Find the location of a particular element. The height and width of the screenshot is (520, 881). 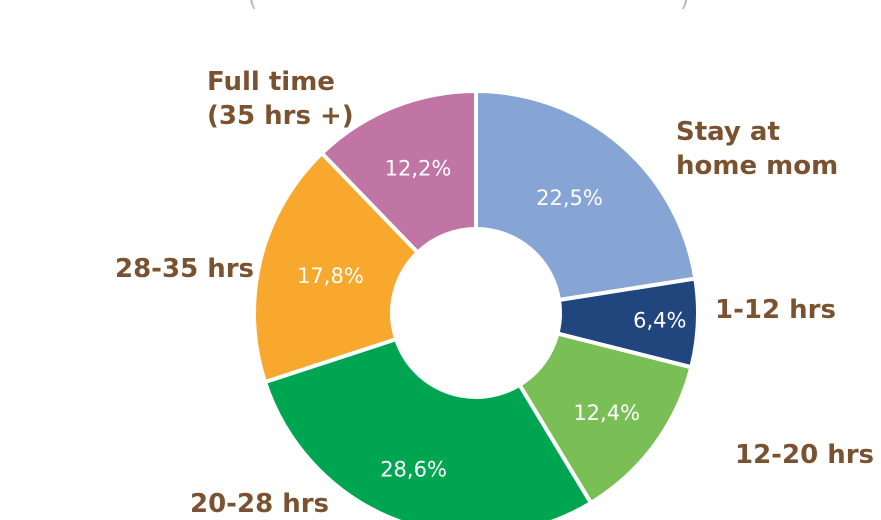

category-label-3: 12-20 hrs is located at coordinates (804, 455).